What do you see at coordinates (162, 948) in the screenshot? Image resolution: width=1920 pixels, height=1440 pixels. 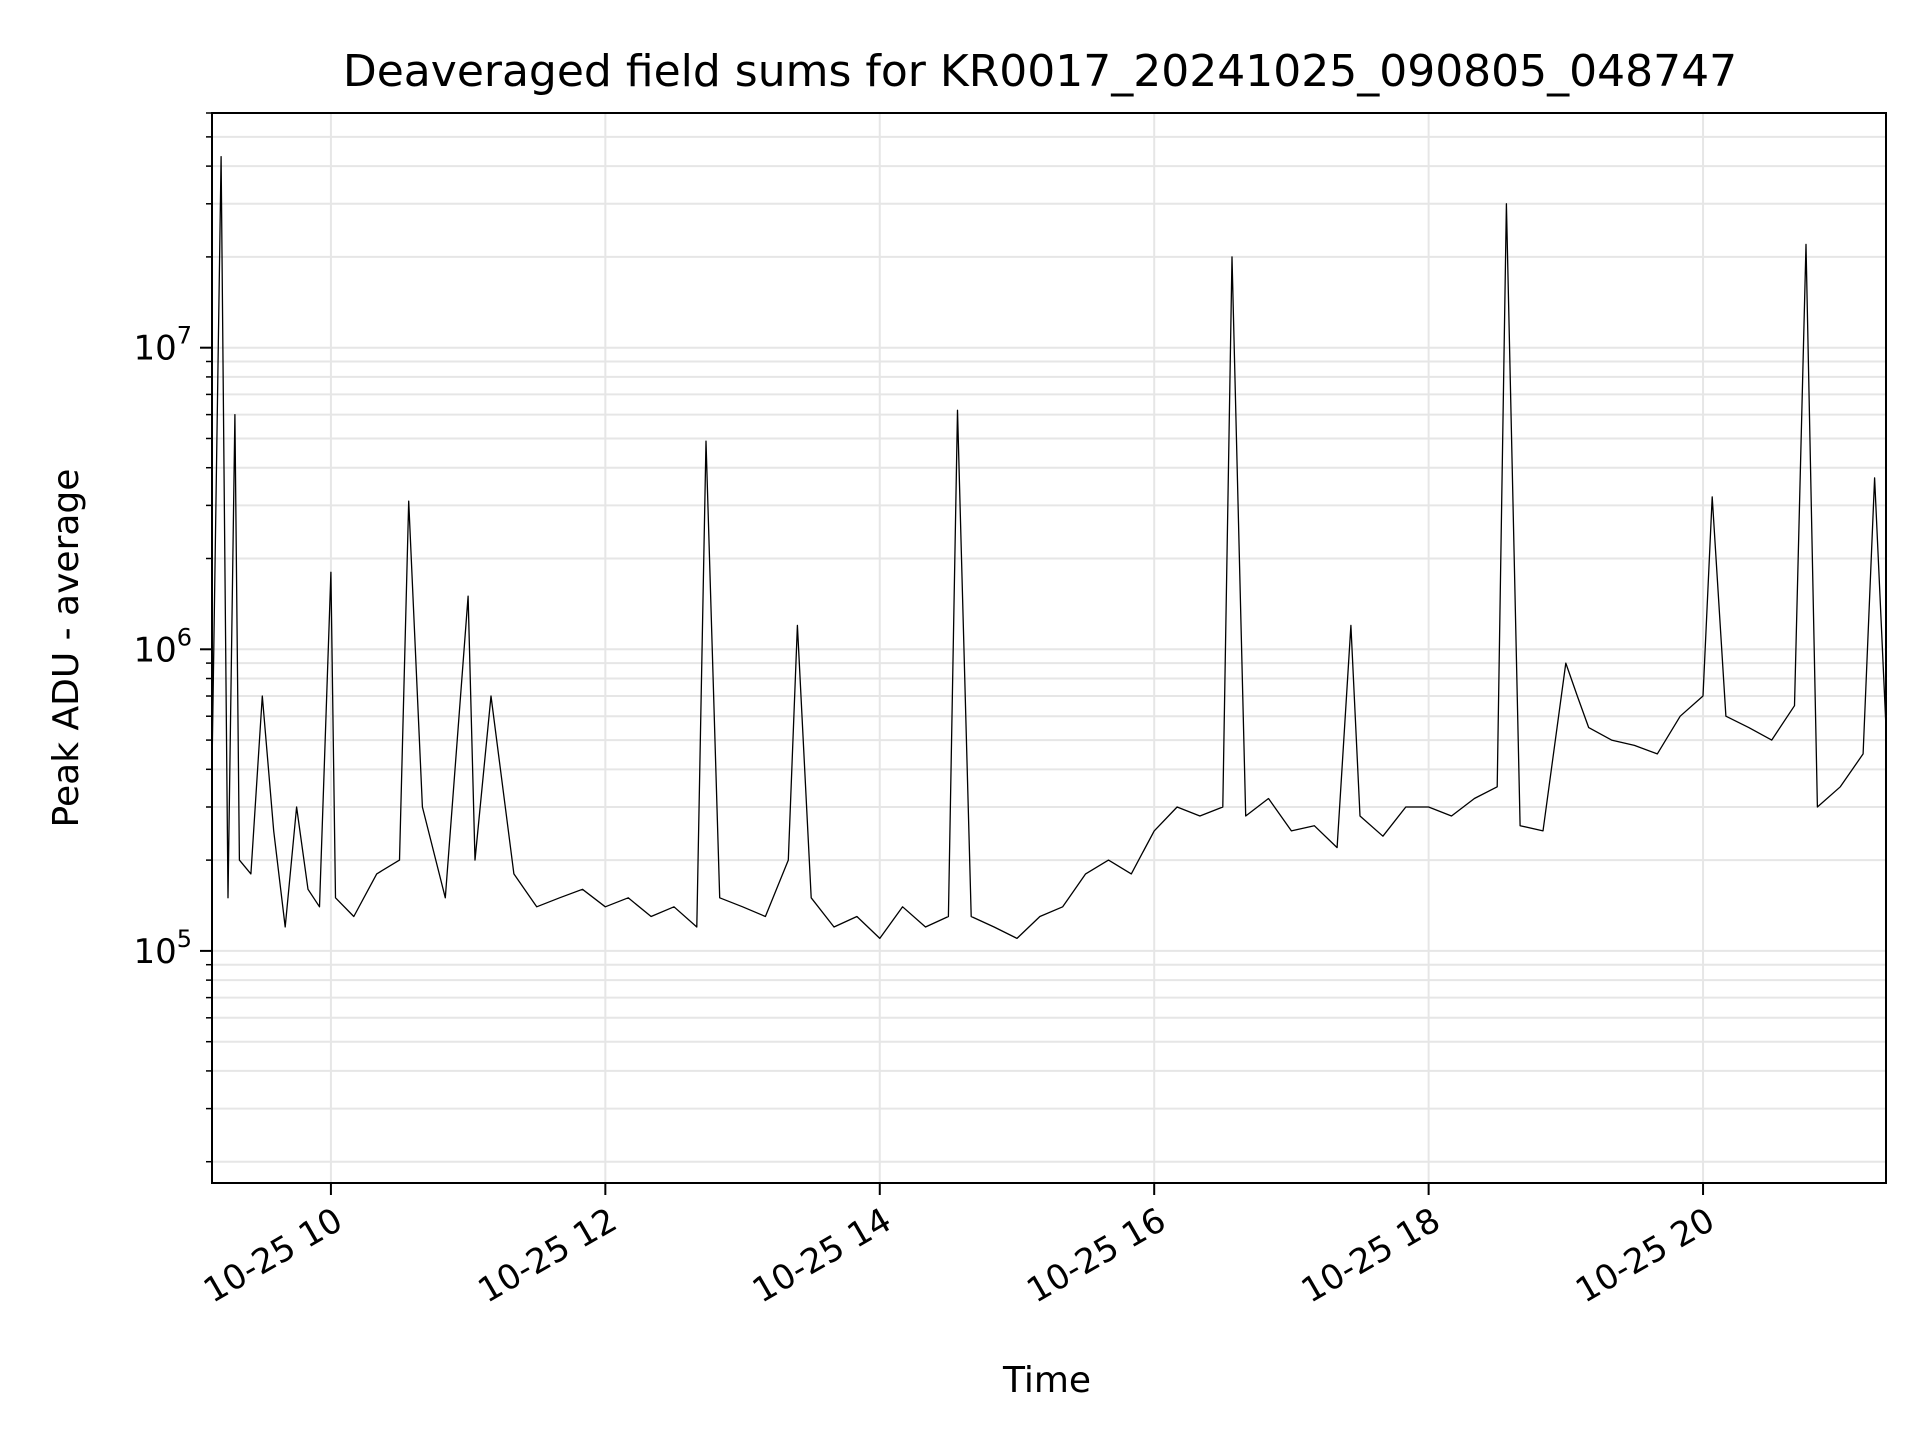 I see `y-tick-label: 10⁵` at bounding box center [162, 948].